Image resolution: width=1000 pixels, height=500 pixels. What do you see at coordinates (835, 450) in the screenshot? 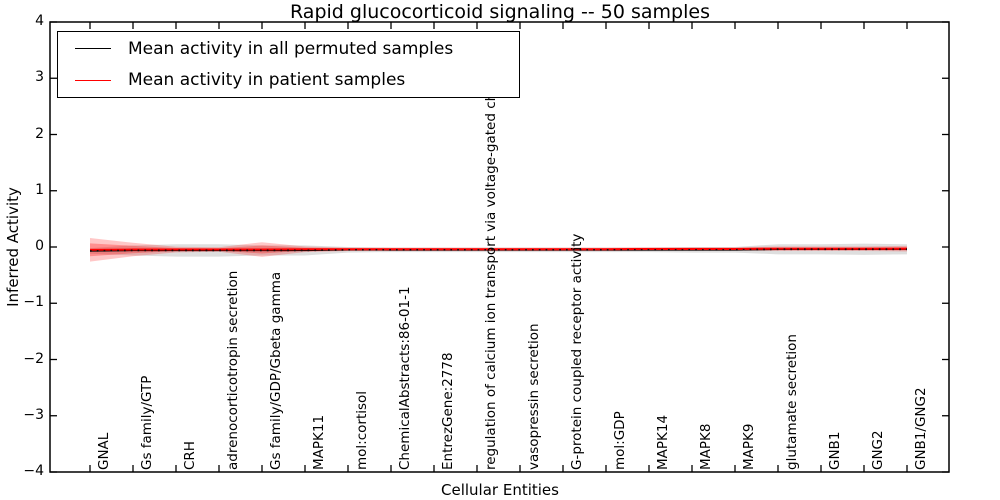
I see `x-category-label: GNB1` at bounding box center [835, 450].